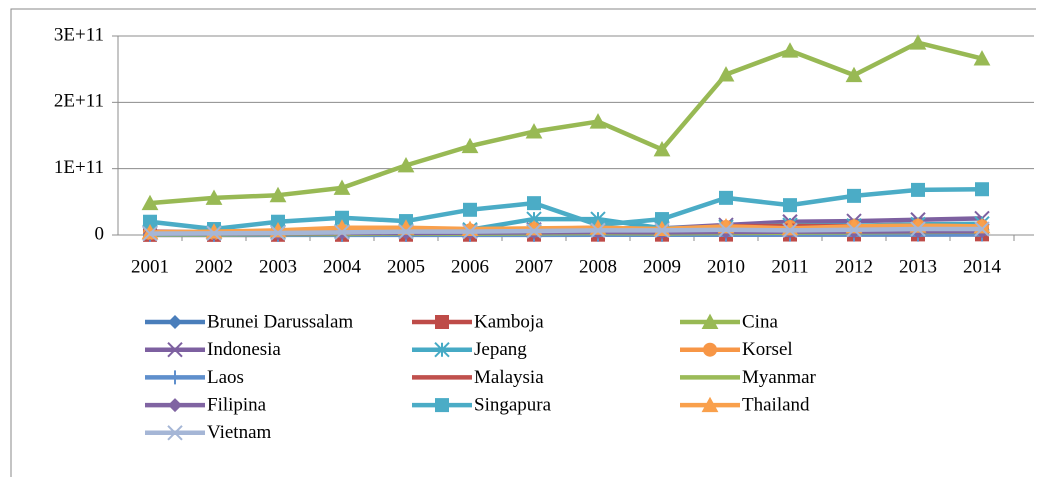  What do you see at coordinates (342, 266) in the screenshot?
I see `x-tick-label: 2004` at bounding box center [342, 266].